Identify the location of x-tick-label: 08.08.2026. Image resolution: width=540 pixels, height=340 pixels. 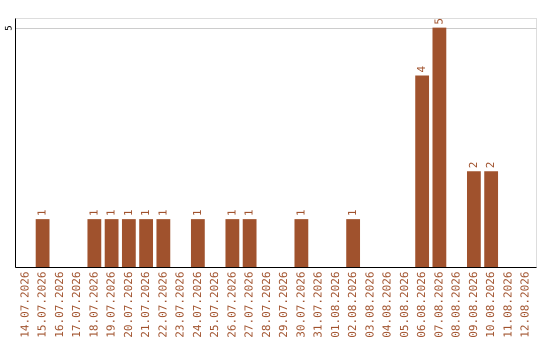
(456, 305).